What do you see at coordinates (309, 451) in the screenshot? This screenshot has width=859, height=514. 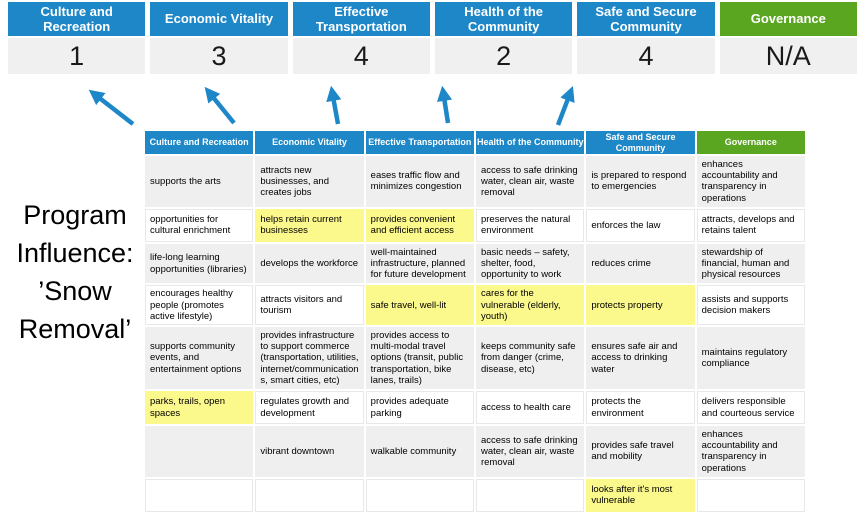 I see `matrix-cell: vibrant downtown` at bounding box center [309, 451].